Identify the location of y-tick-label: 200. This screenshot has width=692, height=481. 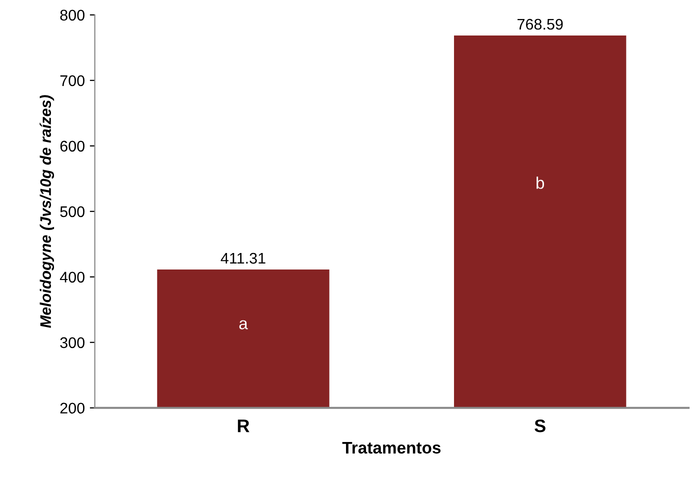
(72, 408).